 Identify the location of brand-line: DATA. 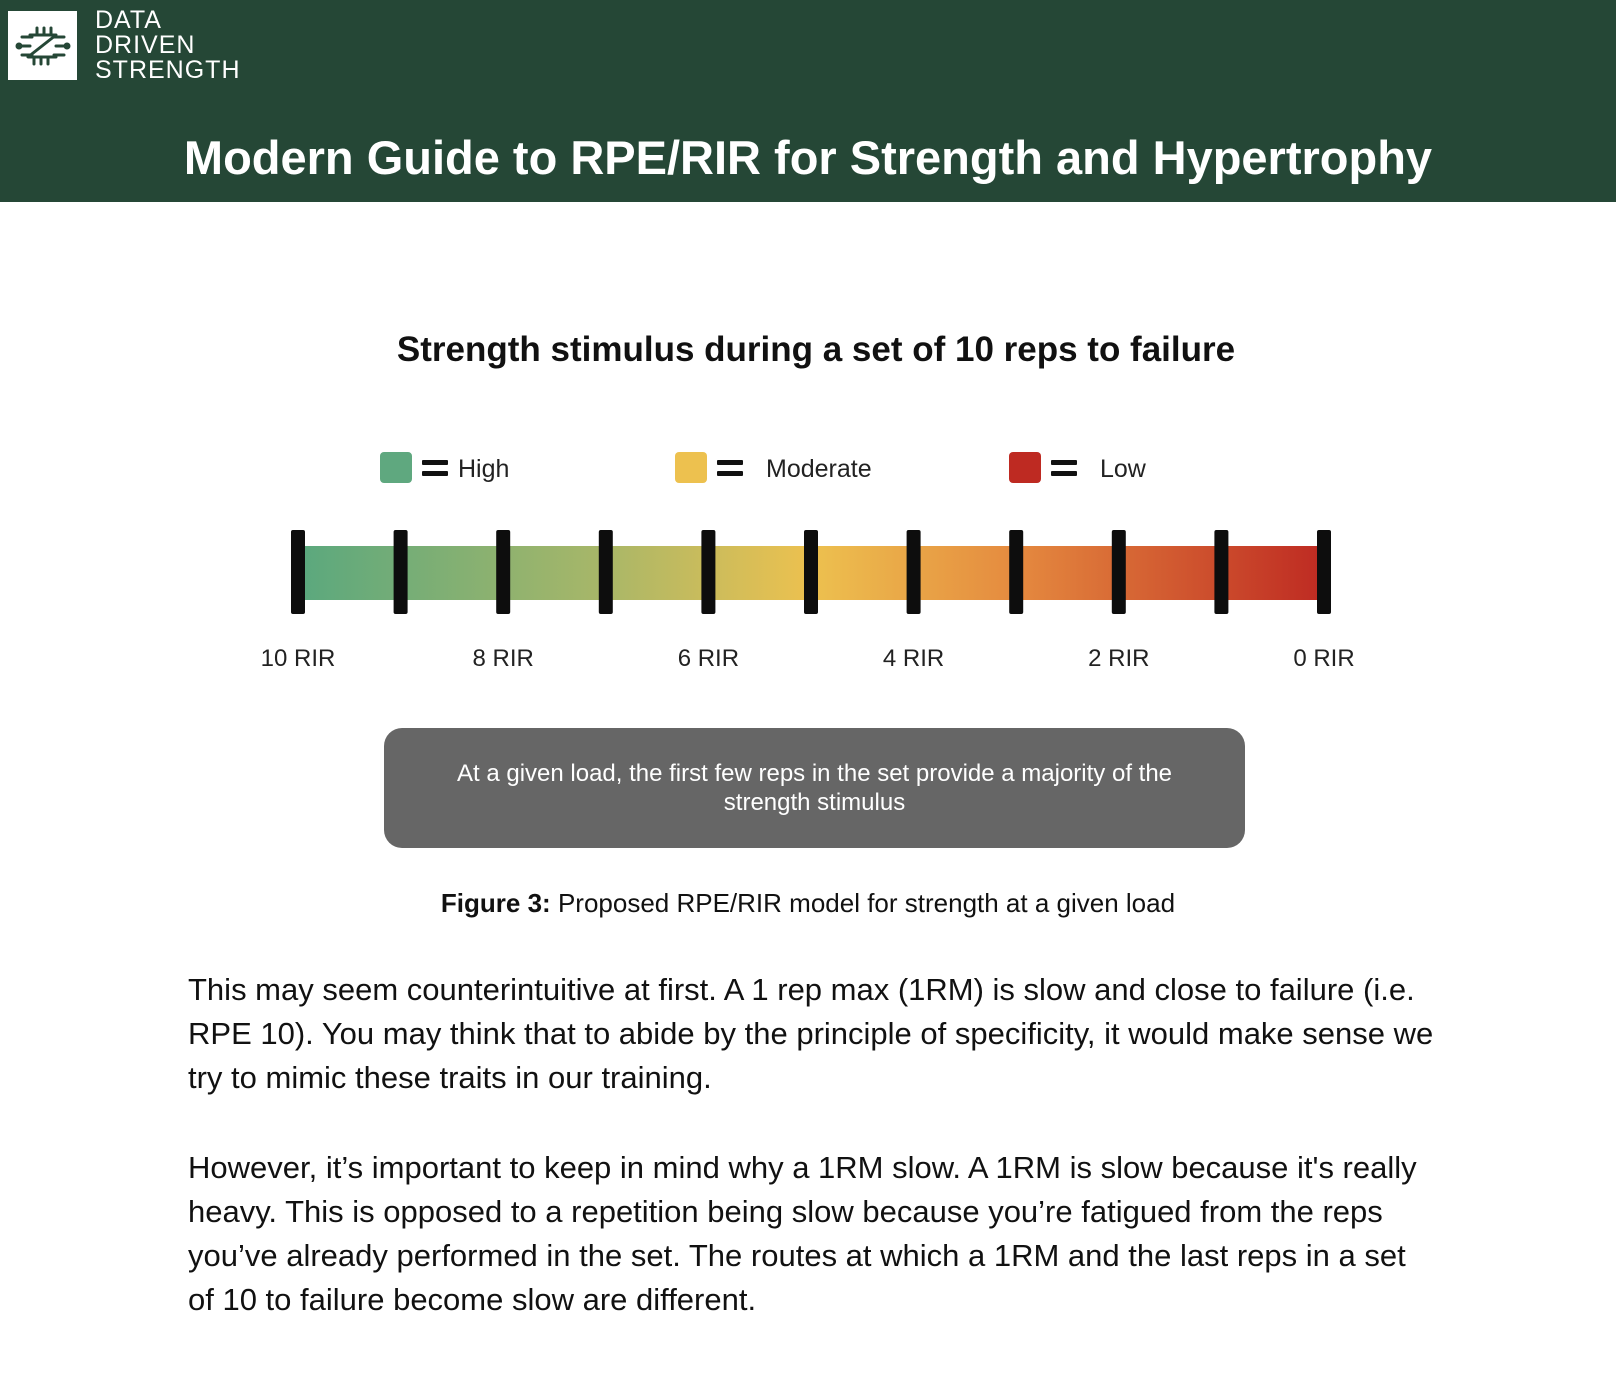
(128, 20).